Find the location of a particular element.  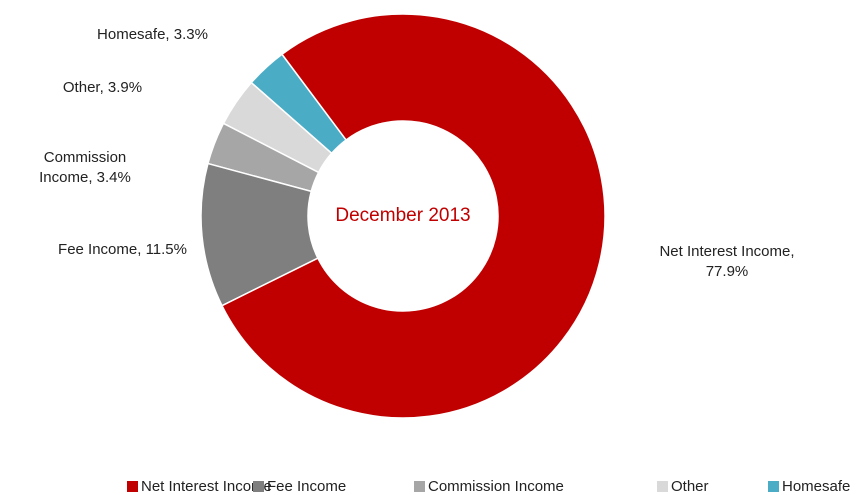

data-label: Fee Income, 11.5% is located at coordinates (122, 249).